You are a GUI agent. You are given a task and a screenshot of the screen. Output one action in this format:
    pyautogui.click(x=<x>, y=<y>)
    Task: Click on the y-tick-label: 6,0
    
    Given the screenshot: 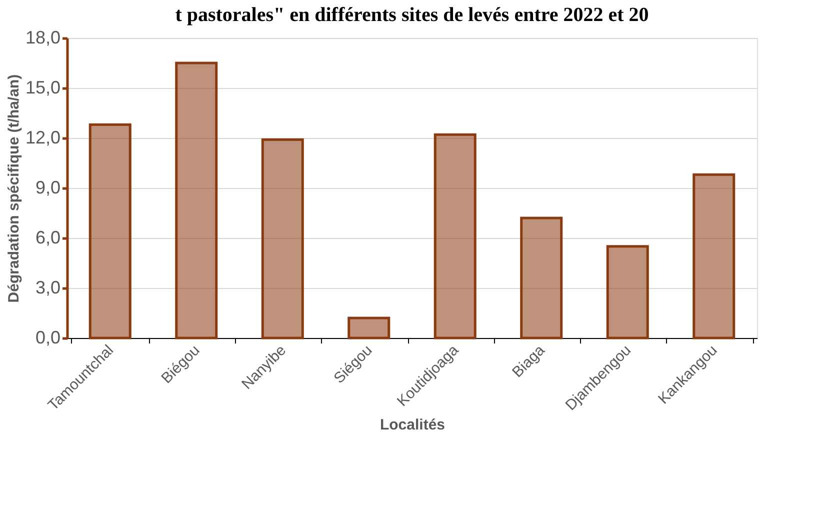 What is the action you would take?
    pyautogui.click(x=47, y=238)
    